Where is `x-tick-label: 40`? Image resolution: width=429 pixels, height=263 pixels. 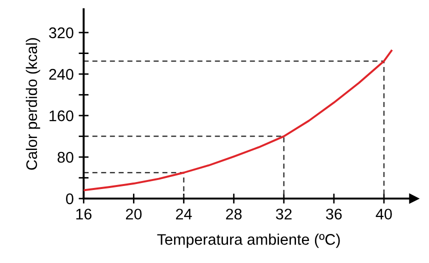
x-tick-label: 40 is located at coordinates (384, 214).